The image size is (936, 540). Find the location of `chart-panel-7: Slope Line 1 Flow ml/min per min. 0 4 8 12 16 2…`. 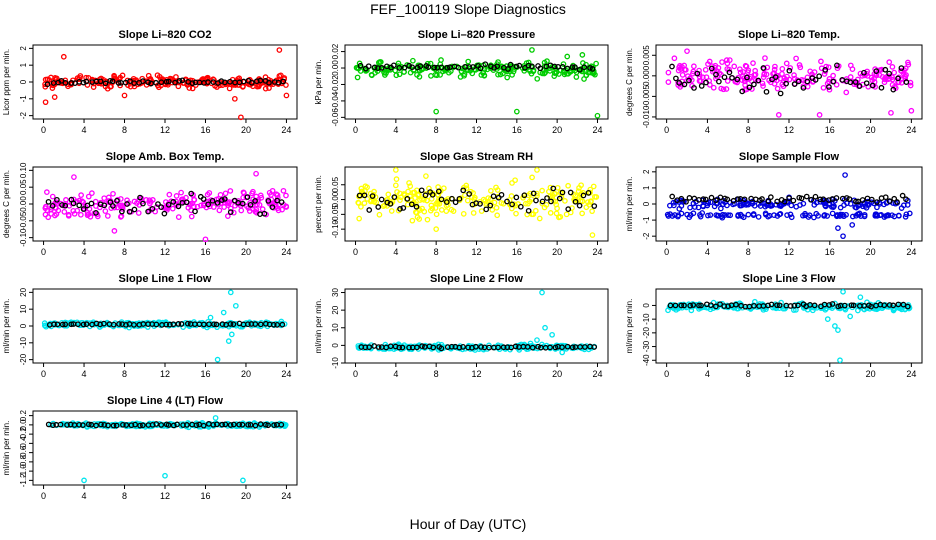

chart-panel-7: Slope Line 1 Flow ml/min per min. 0 4 8 12 16 2… is located at coordinates (150, 326).